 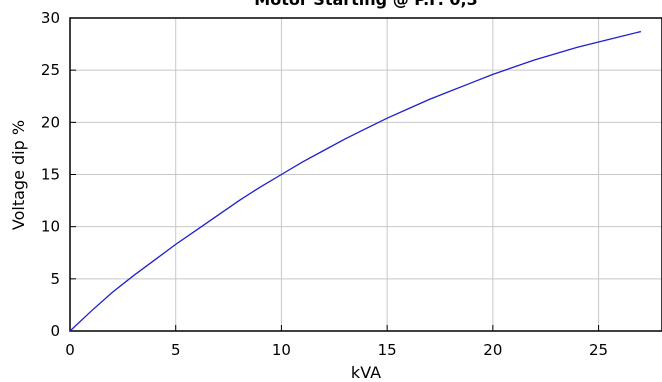 What do you see at coordinates (598, 350) in the screenshot?
I see `x-tick-label: 25` at bounding box center [598, 350].